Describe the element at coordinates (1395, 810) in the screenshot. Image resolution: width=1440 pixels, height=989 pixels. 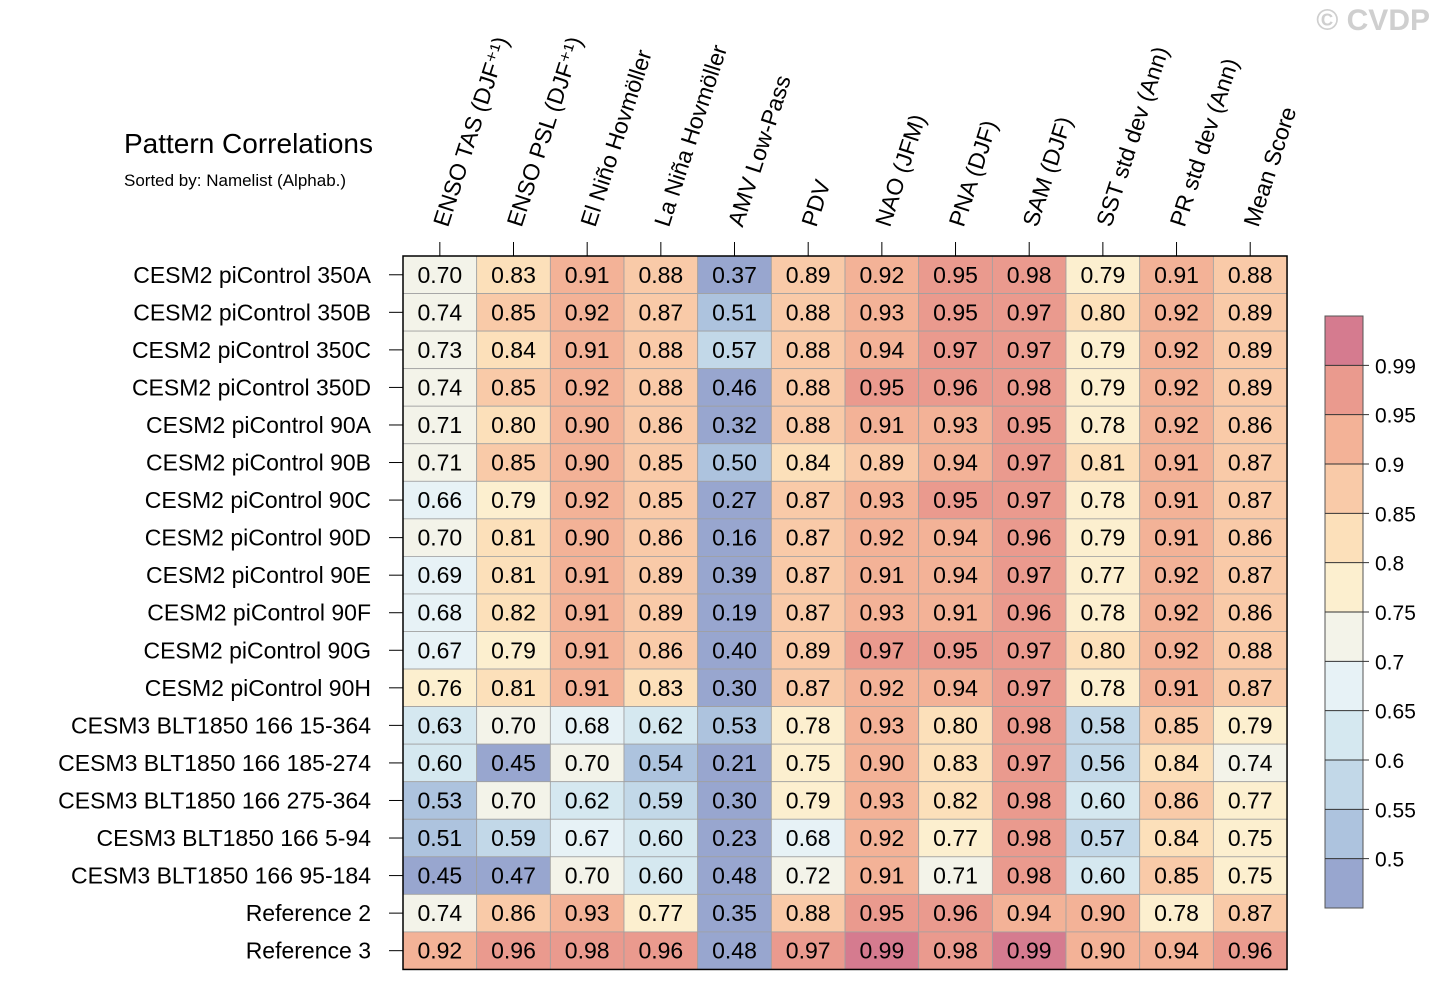
I see `colorbar-label: 0.55` at that location.